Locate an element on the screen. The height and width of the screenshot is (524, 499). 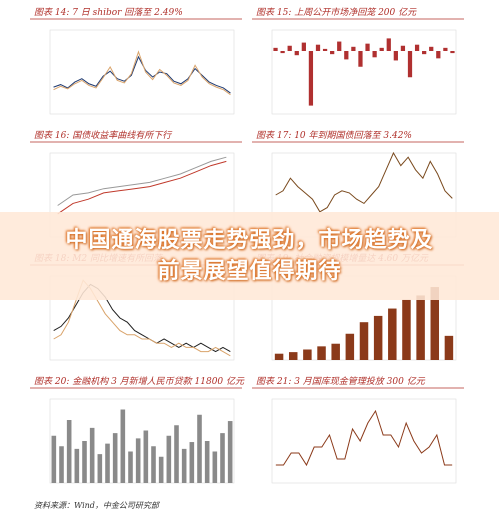
banner-line: 中国通海股票走势强劲，市场趋势及 is located at coordinates (249, 240).